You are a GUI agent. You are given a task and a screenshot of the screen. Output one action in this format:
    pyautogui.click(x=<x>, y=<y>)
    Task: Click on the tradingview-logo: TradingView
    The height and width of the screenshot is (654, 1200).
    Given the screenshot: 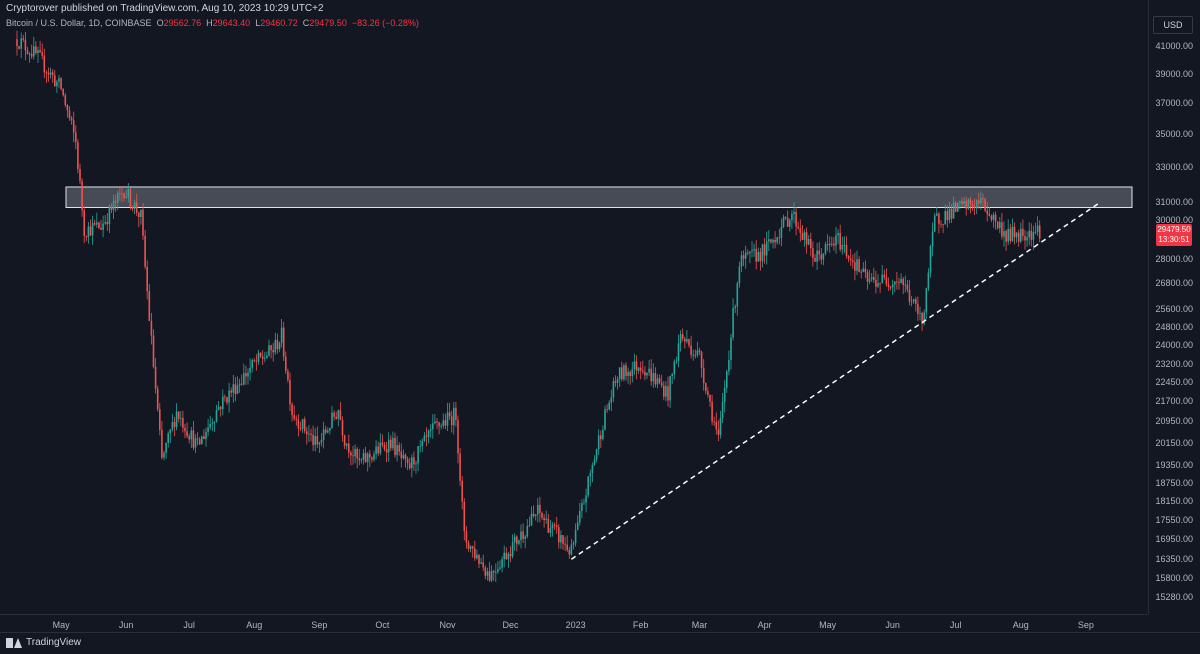 What is the action you would take?
    pyautogui.click(x=43, y=642)
    